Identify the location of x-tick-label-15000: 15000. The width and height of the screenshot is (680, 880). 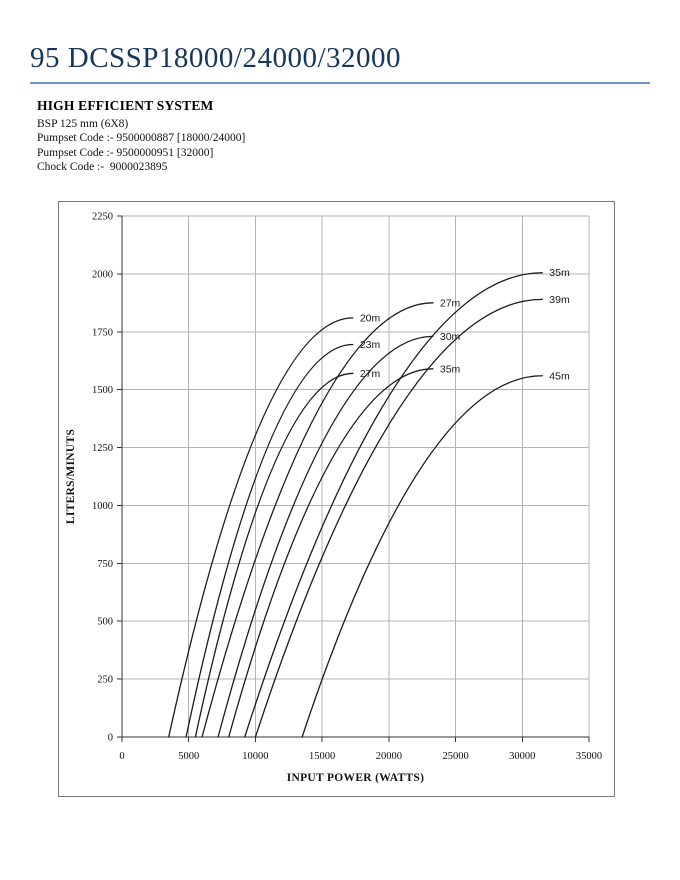
(322, 756).